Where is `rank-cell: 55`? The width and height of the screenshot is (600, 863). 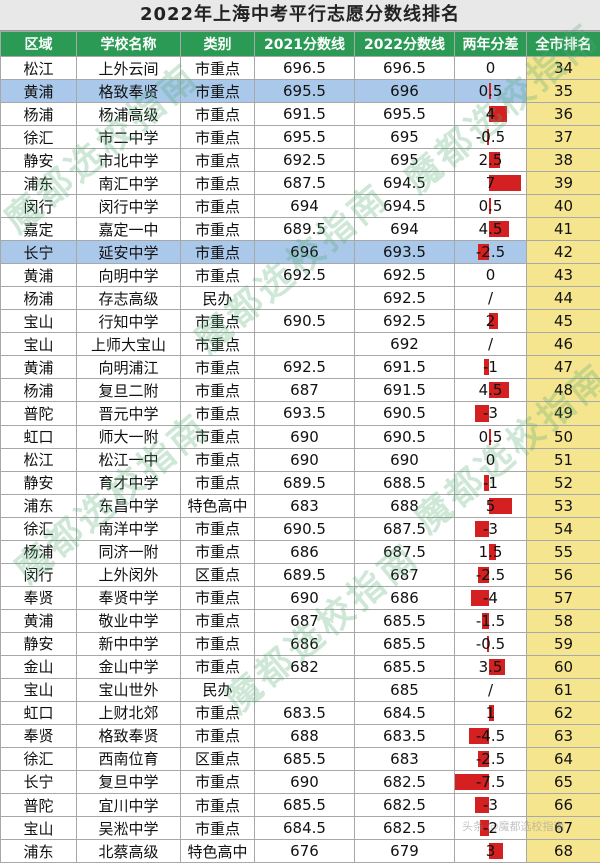 rank-cell: 55 is located at coordinates (563, 551).